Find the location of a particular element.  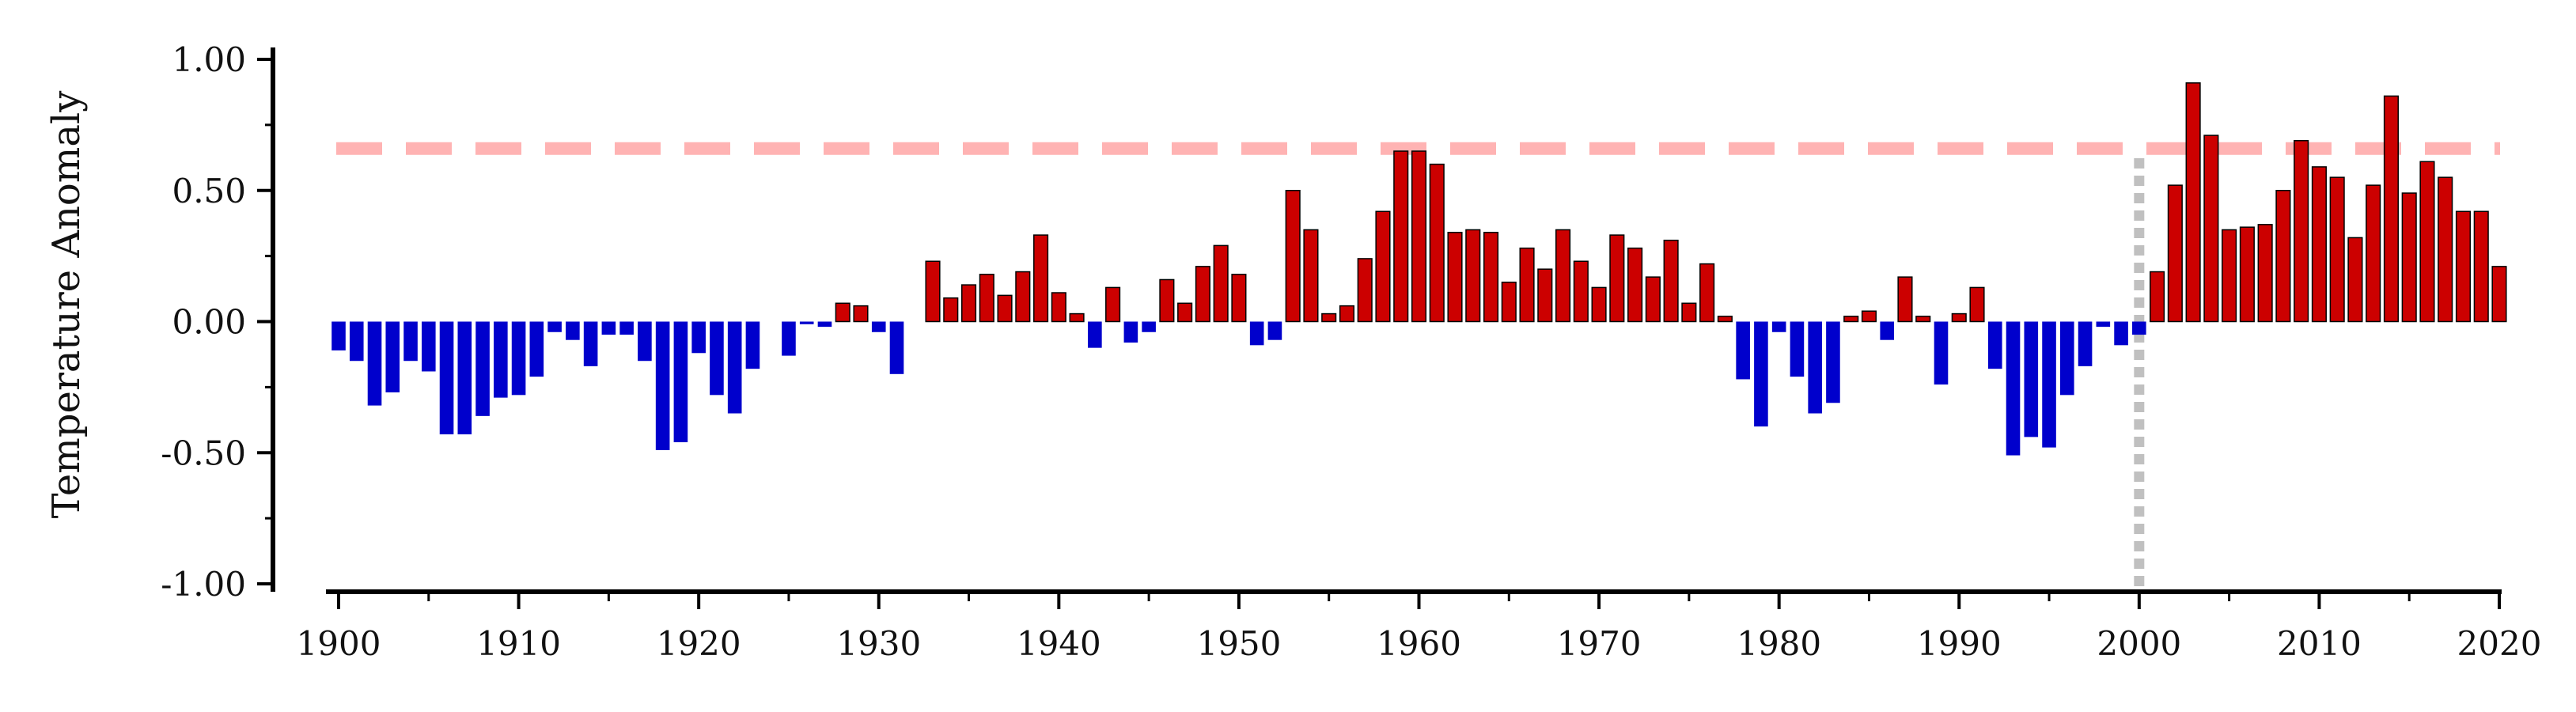

y-axis-title: Temperature Anomaly is located at coordinates (66, 305).